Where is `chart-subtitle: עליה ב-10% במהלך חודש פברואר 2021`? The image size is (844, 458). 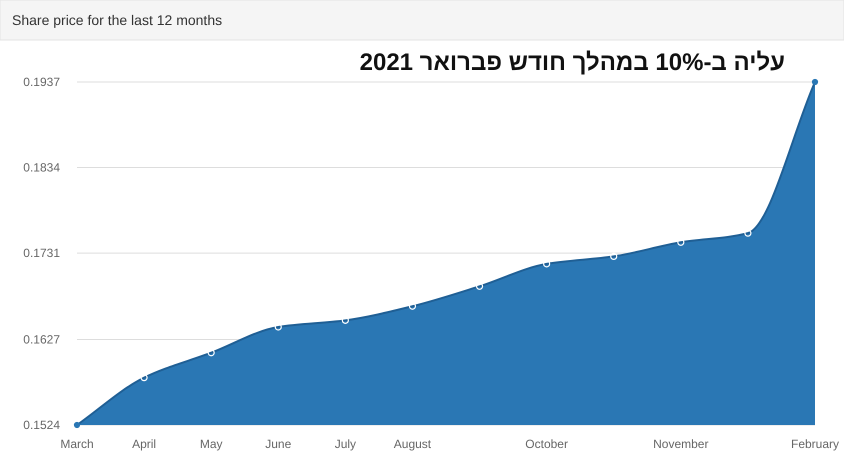 chart-subtitle: עליה ב-10% במהלך חודש פברואר 2021 is located at coordinates (572, 62).